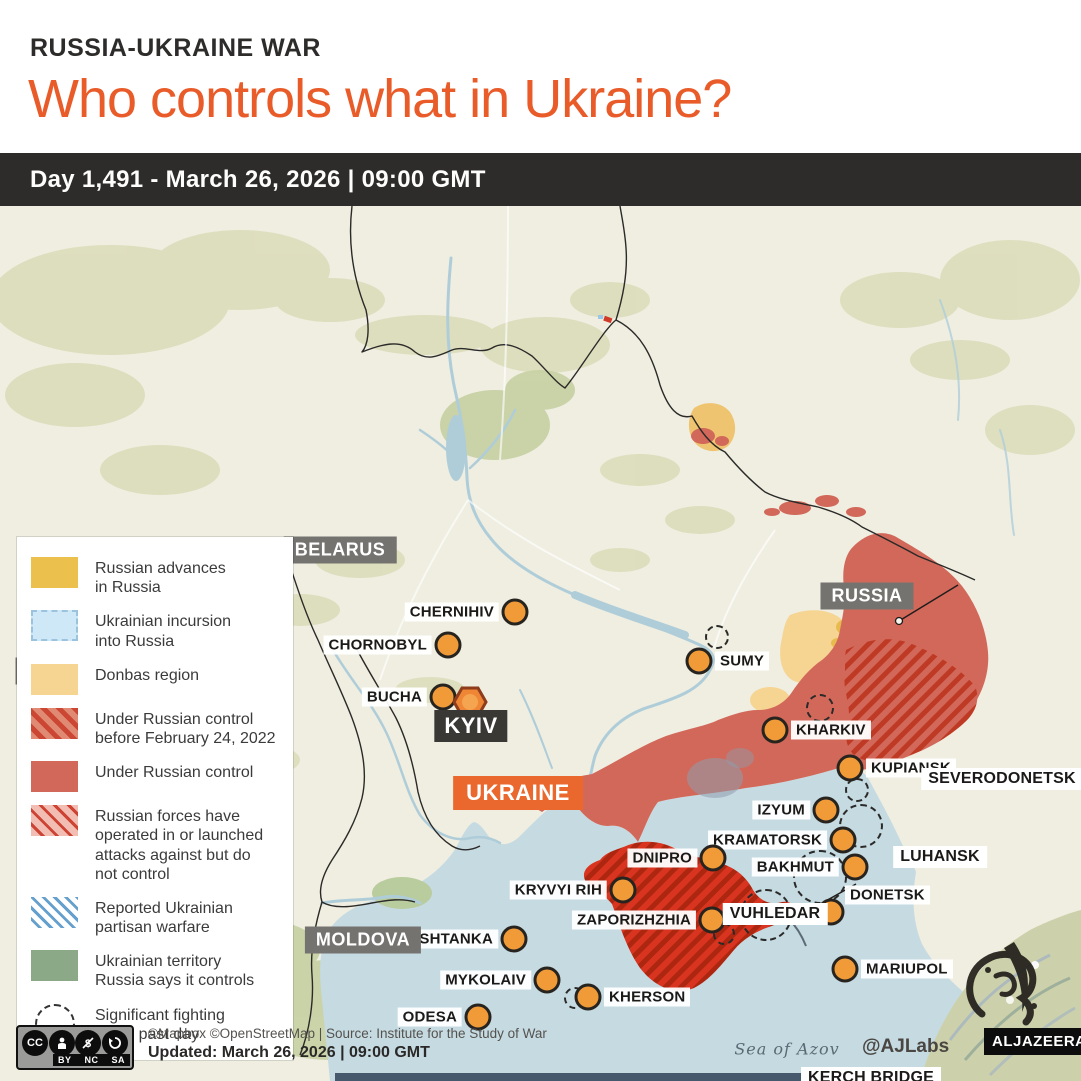 The image size is (1081, 1081). I want to click on cc-license-labels: BY NC SA, so click(91, 1060).